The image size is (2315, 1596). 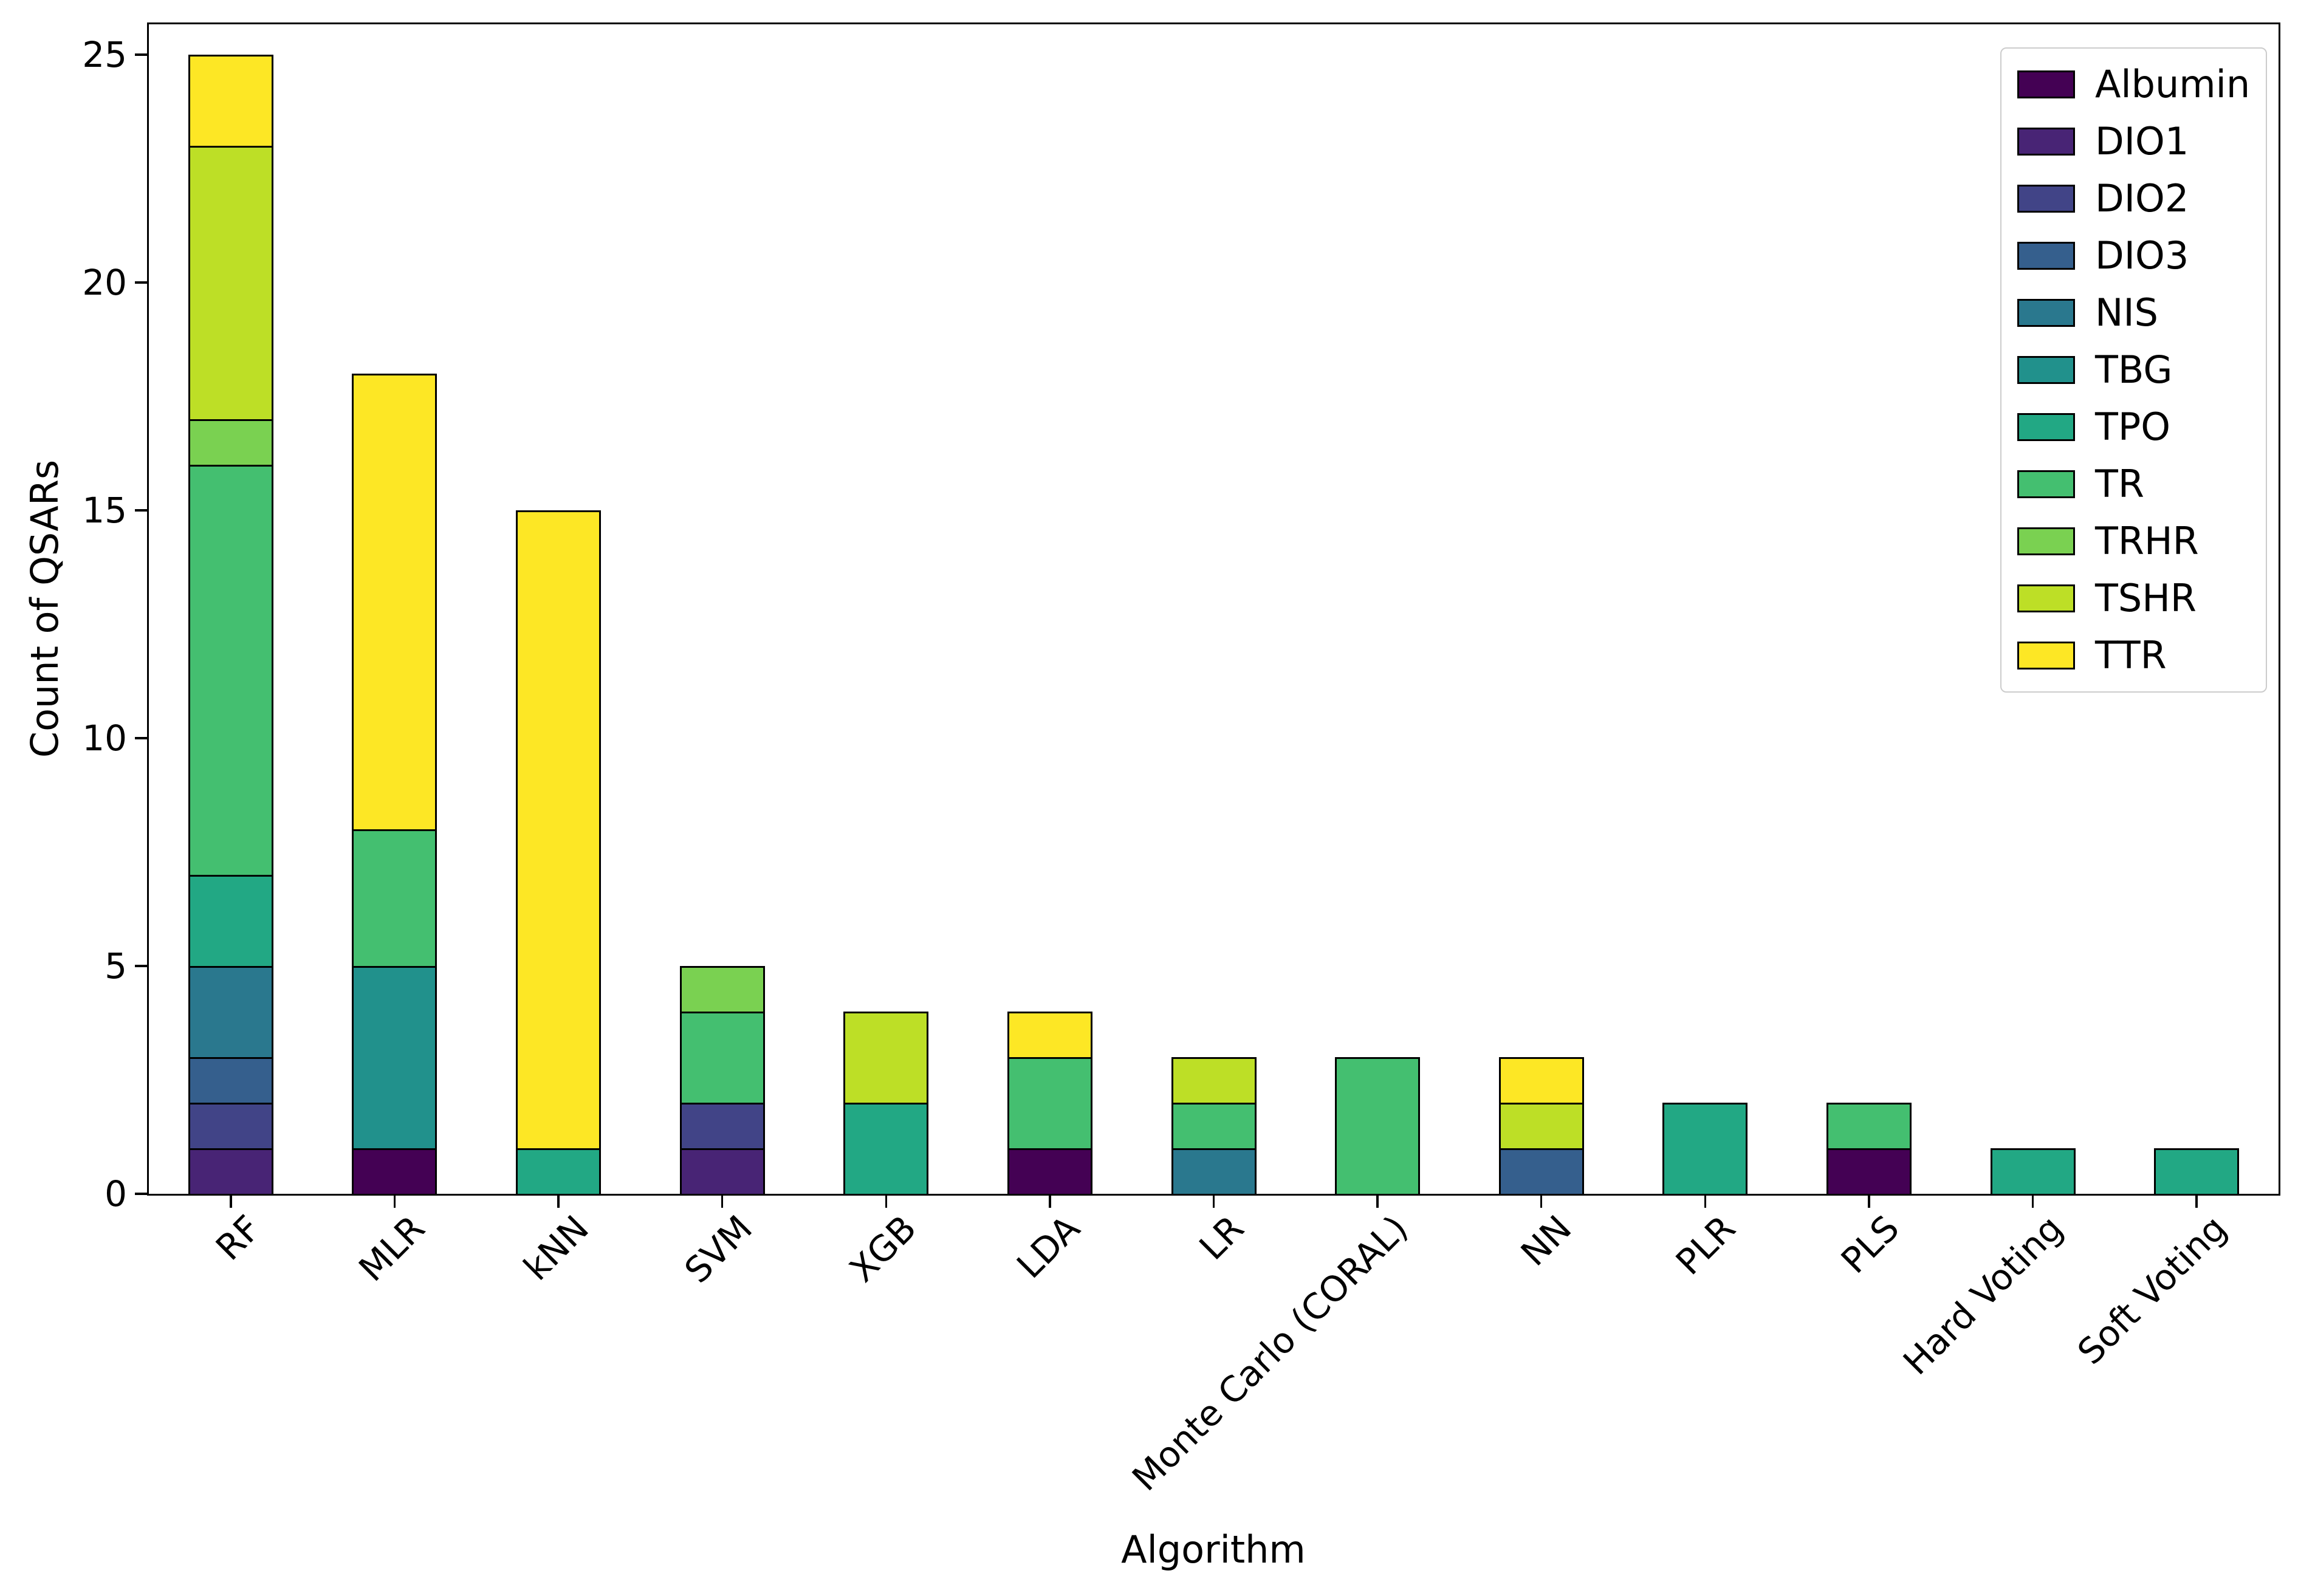 What do you see at coordinates (2197, 1172) in the screenshot?
I see `bar-segment-soft-voting-tpo` at bounding box center [2197, 1172].